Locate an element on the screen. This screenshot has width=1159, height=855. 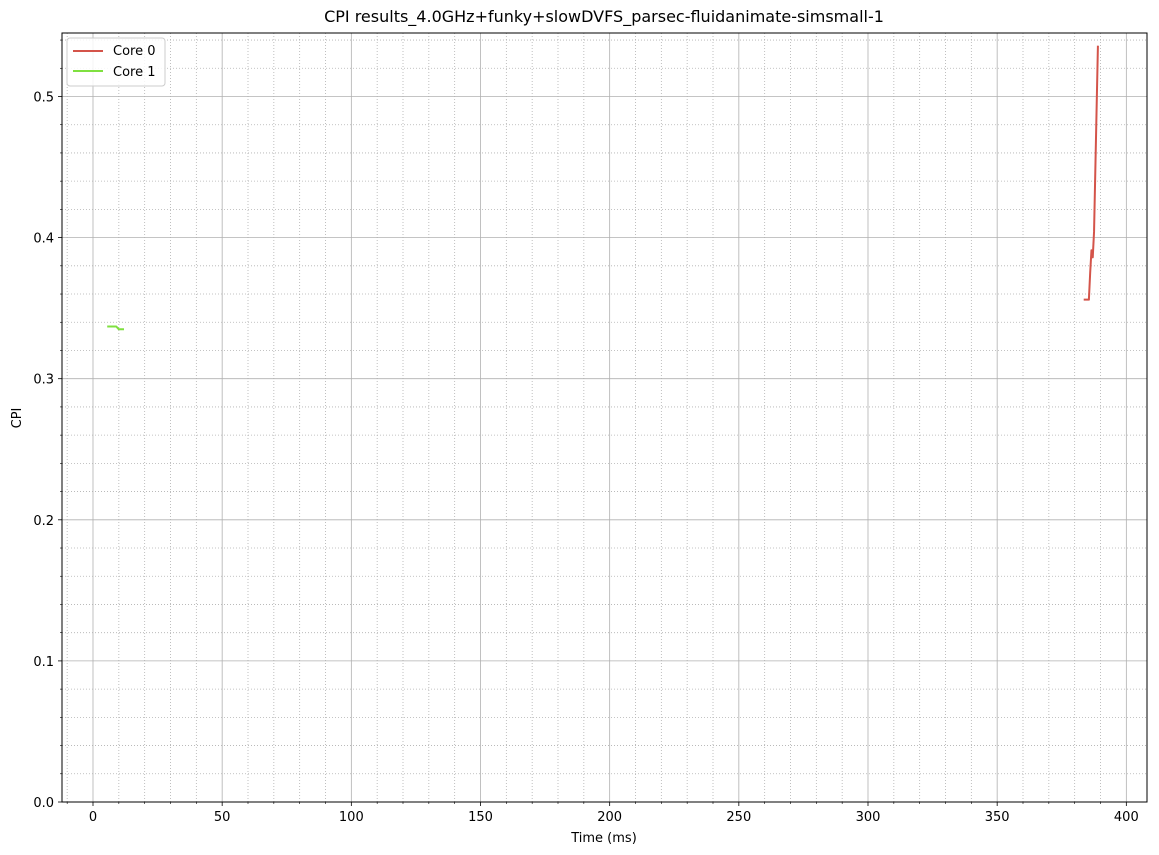
legend-label-core-1: Core 1 is located at coordinates (134, 72).